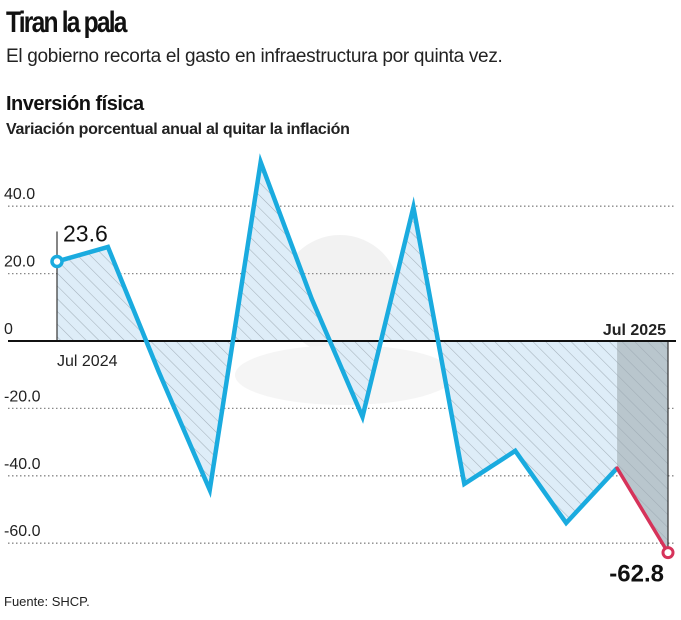 This screenshot has width=681, height=620. What do you see at coordinates (634, 330) in the screenshot?
I see `x-label-end: Jul 2025` at bounding box center [634, 330].